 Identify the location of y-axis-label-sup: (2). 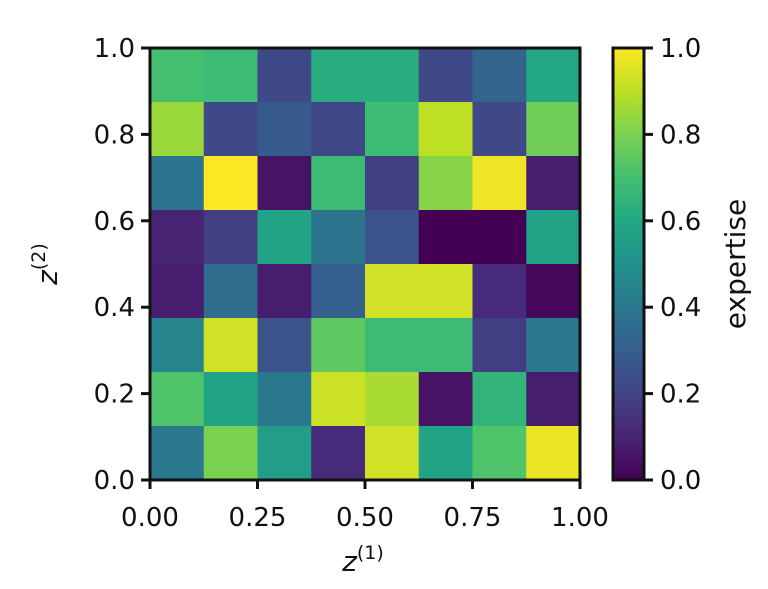
(39, 256).